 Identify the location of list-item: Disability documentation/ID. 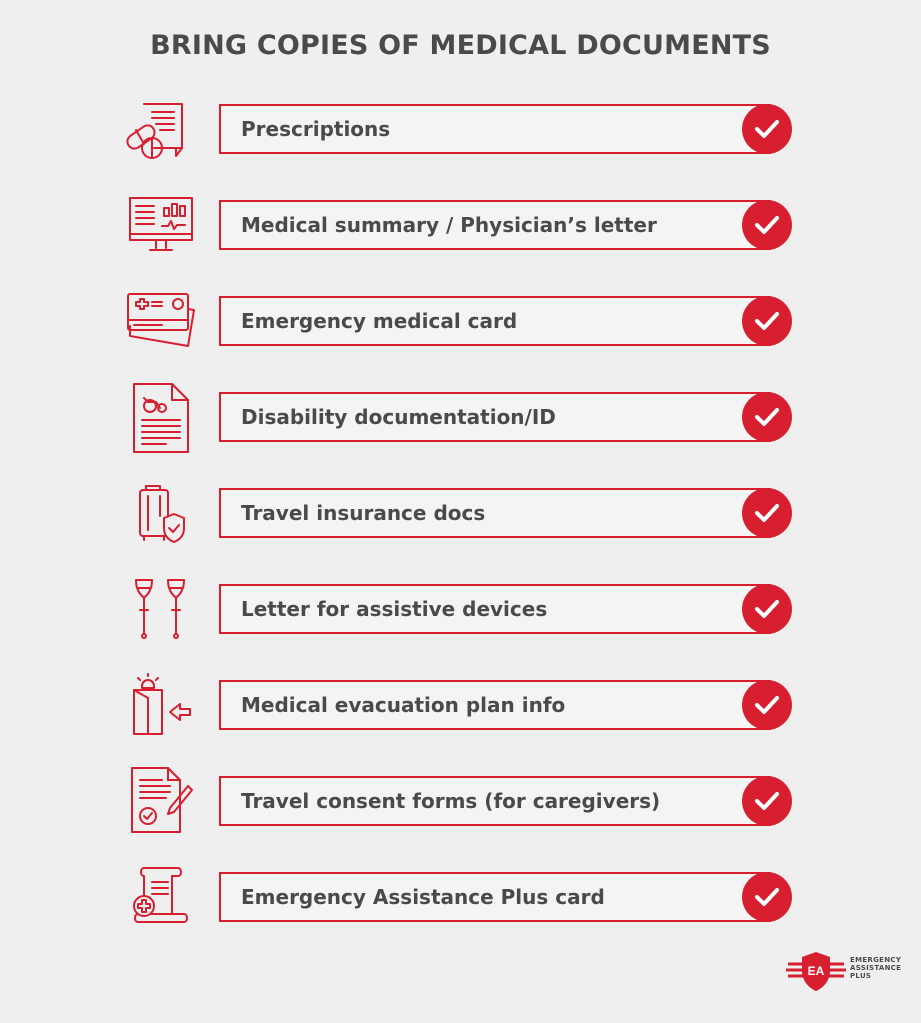
(460, 433).